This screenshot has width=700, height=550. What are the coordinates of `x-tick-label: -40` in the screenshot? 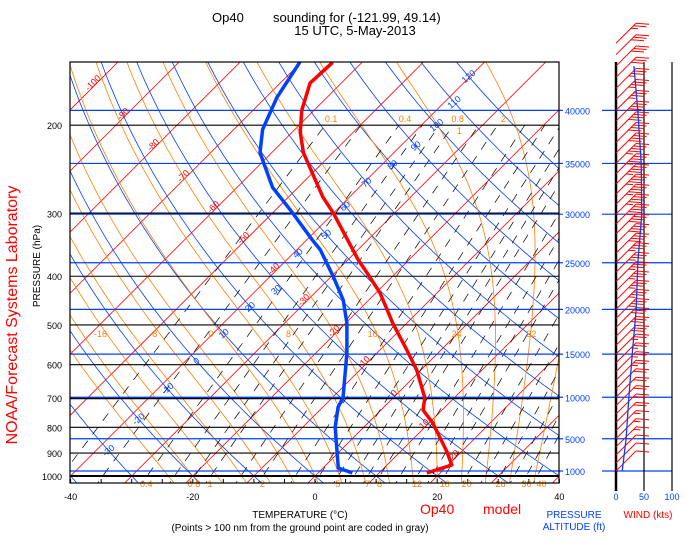 It's located at (70, 497).